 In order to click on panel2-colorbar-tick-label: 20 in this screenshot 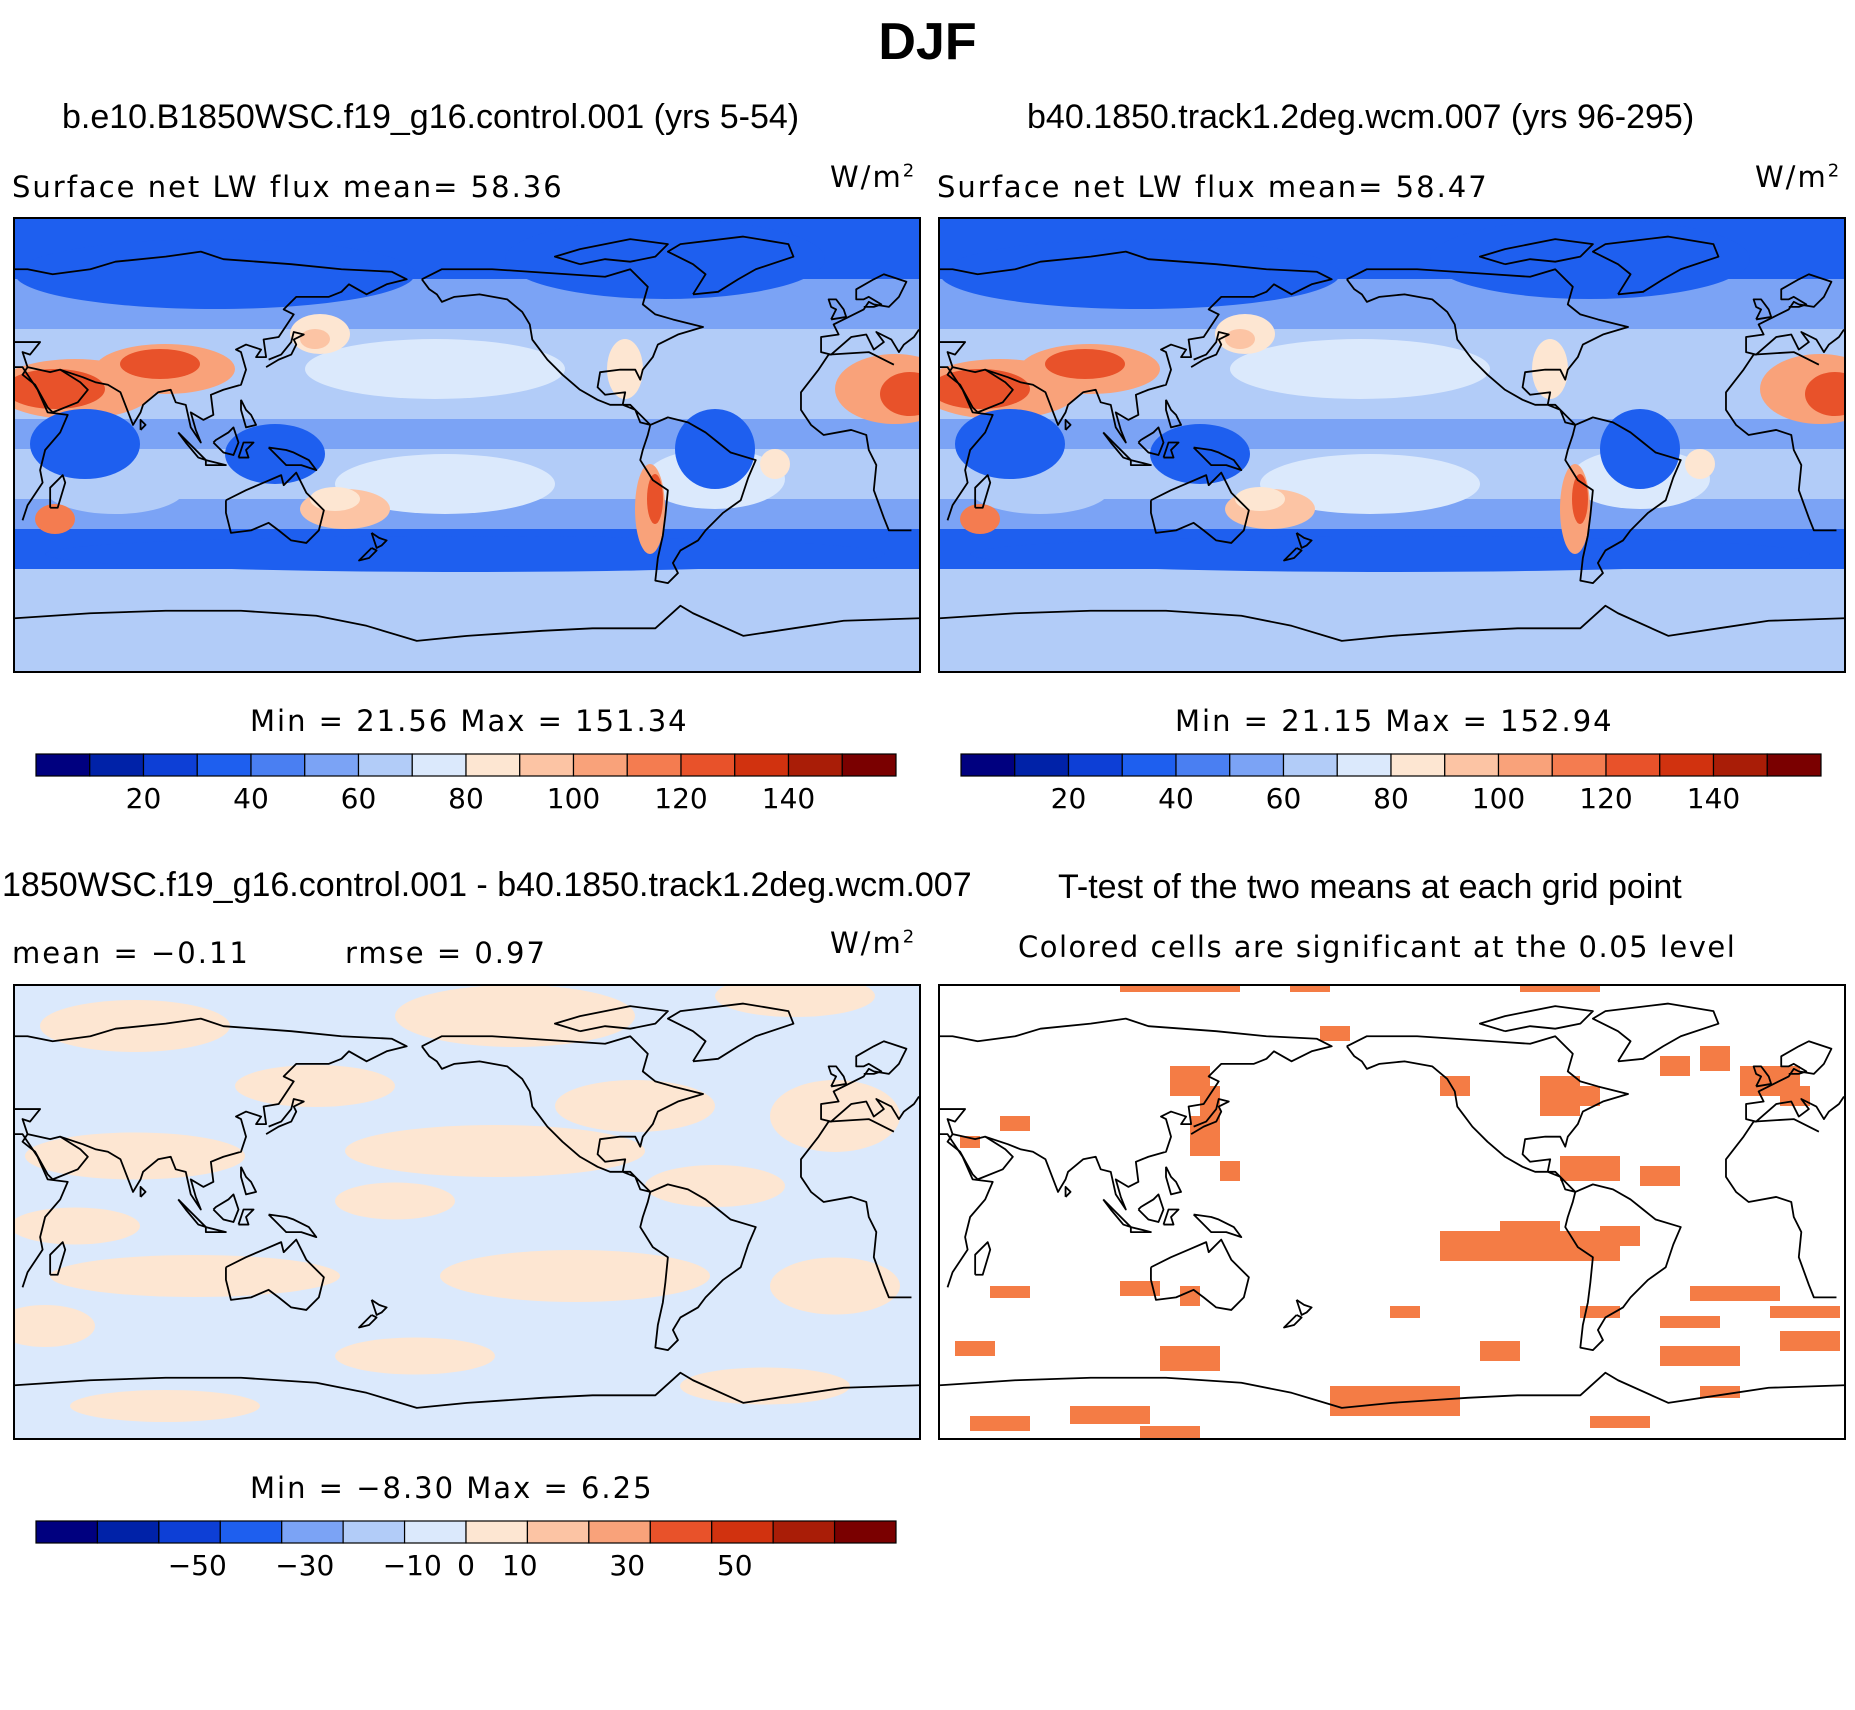, I will do `click(1069, 798)`.